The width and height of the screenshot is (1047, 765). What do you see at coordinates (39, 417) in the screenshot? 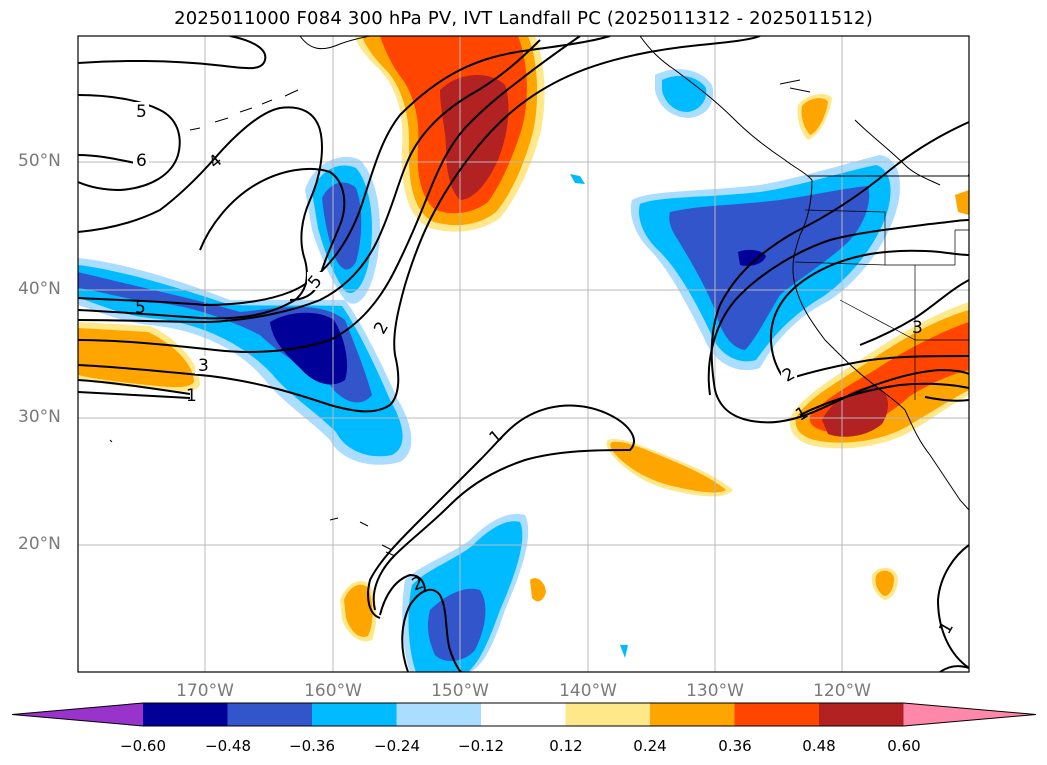
I see `lat-label-30n: 30°N` at bounding box center [39, 417].